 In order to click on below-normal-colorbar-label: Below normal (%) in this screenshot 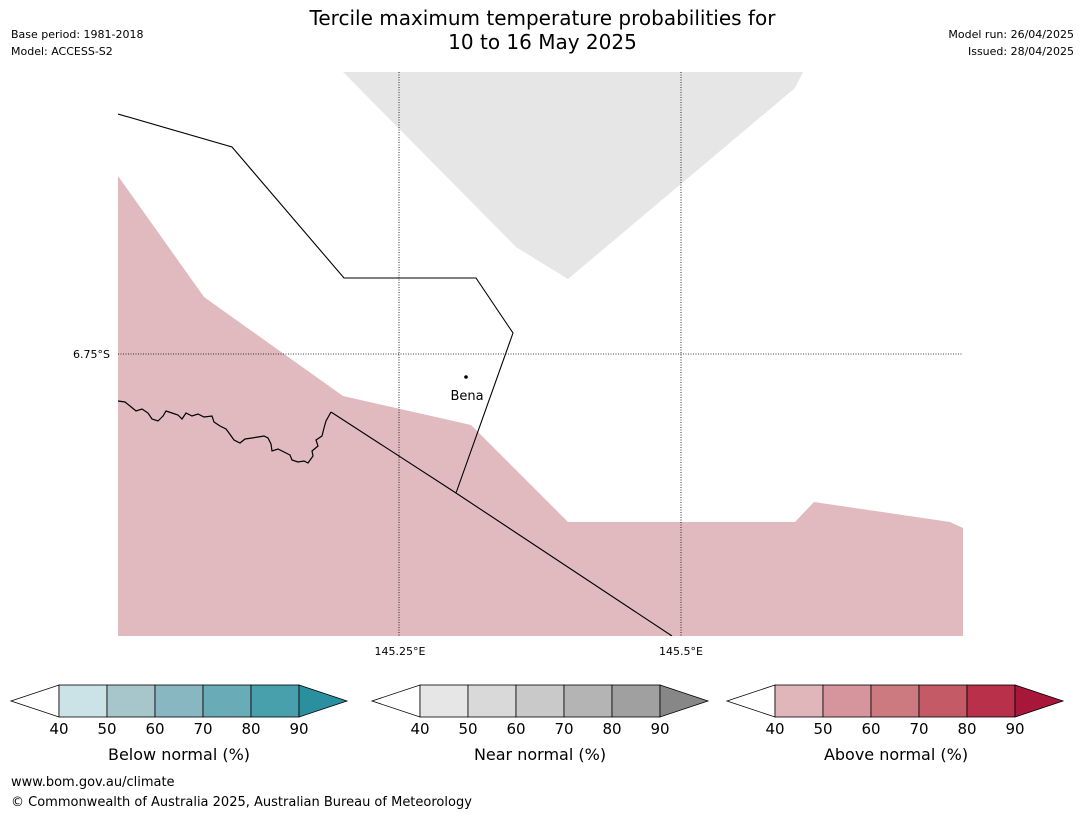, I will do `click(179, 754)`.